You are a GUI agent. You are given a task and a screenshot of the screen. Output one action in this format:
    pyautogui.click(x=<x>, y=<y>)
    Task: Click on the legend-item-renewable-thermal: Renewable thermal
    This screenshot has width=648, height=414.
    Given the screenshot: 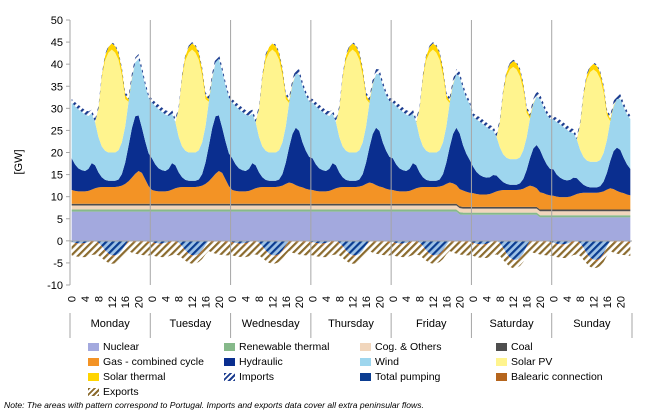 What is the action you would take?
    pyautogui.click(x=292, y=347)
    